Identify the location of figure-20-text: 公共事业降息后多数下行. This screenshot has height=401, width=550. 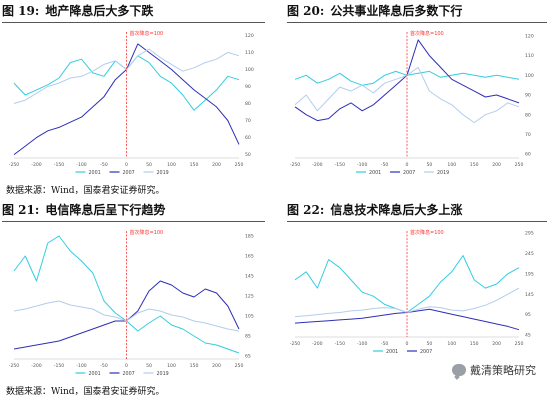
(396, 11).